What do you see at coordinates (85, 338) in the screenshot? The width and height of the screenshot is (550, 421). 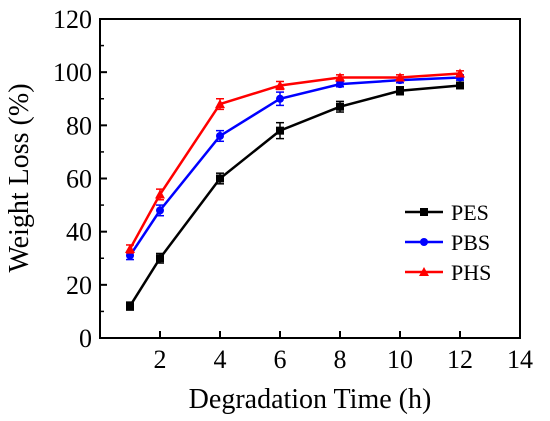 I see `y-tick-label: 0` at bounding box center [85, 338].